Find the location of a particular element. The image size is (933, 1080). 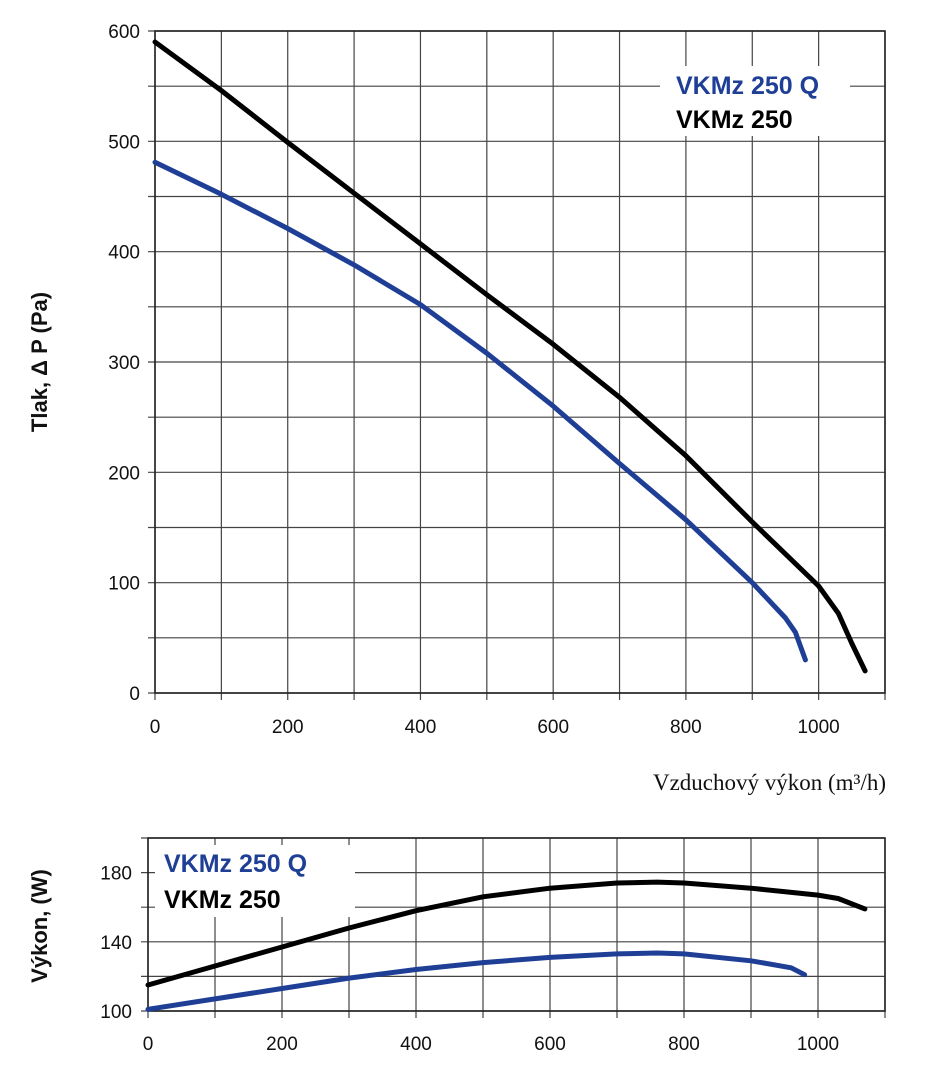

pressure-y-tick-label: 300 is located at coordinates (124, 363).